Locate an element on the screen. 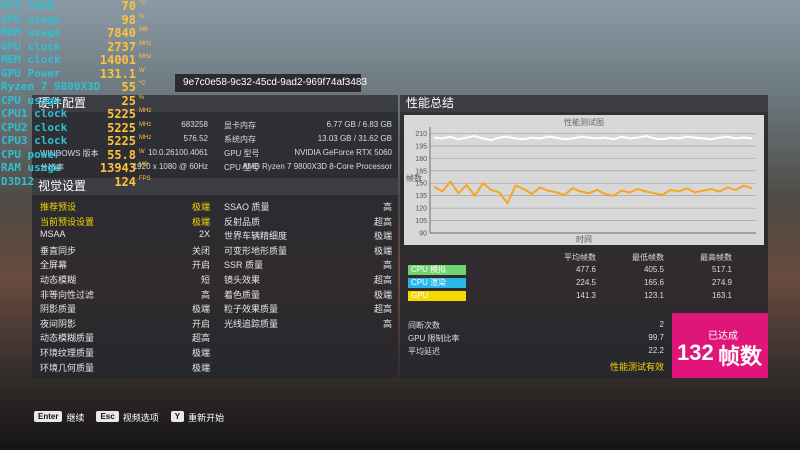 This screenshot has width=800, height=450. setting-label: 动态模糊 is located at coordinates (58, 280).